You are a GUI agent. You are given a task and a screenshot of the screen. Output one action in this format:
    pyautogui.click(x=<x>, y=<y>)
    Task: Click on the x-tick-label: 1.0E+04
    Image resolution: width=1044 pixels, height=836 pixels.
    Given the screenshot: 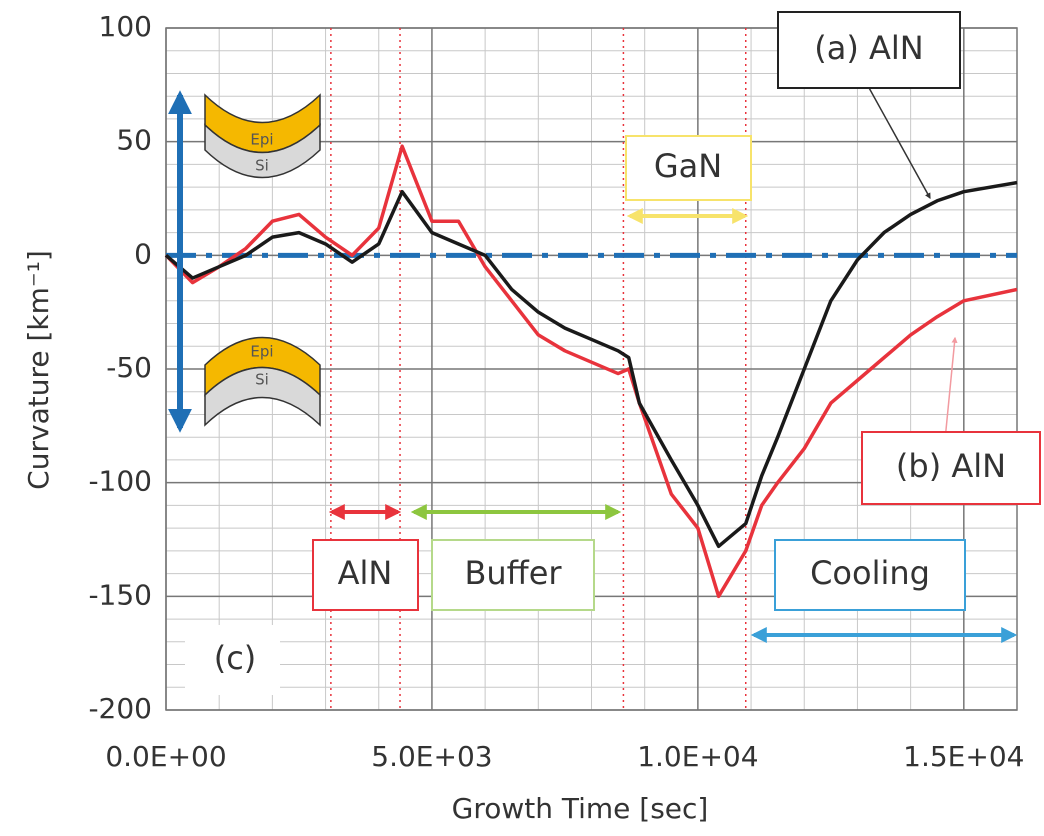 What is the action you would take?
    pyautogui.click(x=697, y=756)
    